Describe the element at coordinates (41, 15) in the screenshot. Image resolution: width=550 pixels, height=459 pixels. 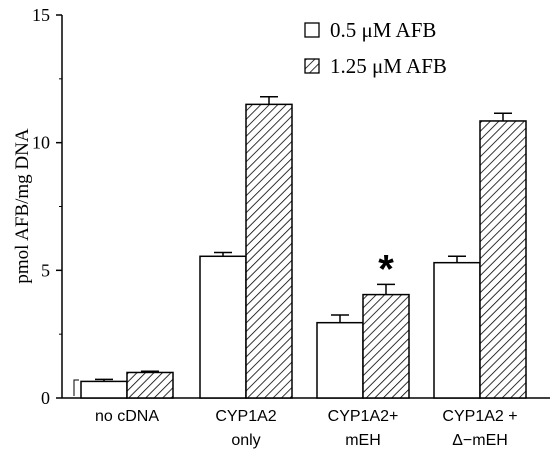
I see `y-tick-label: 15` at that location.